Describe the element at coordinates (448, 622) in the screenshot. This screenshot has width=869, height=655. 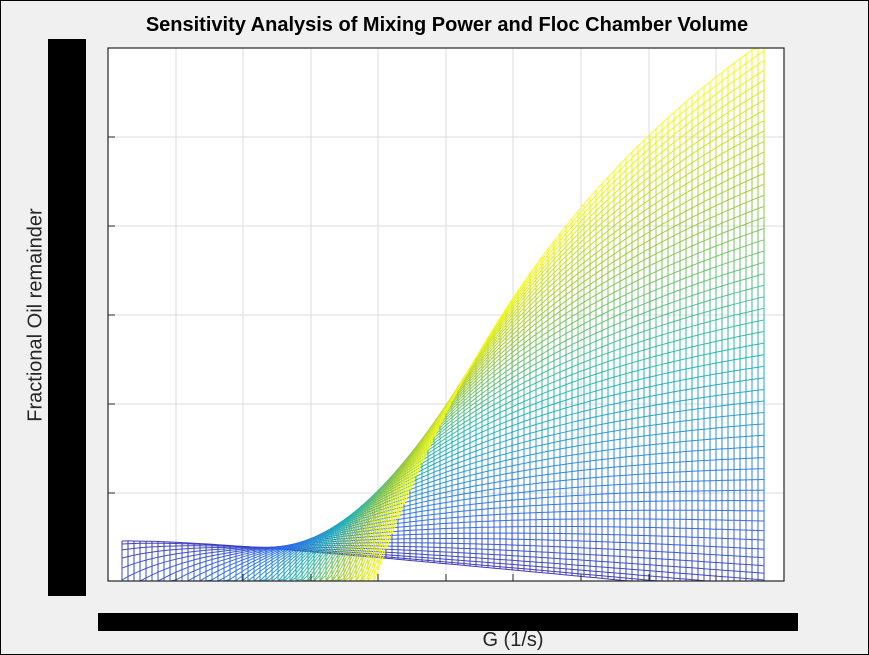
I see `x-tick-labels-redaction` at that location.